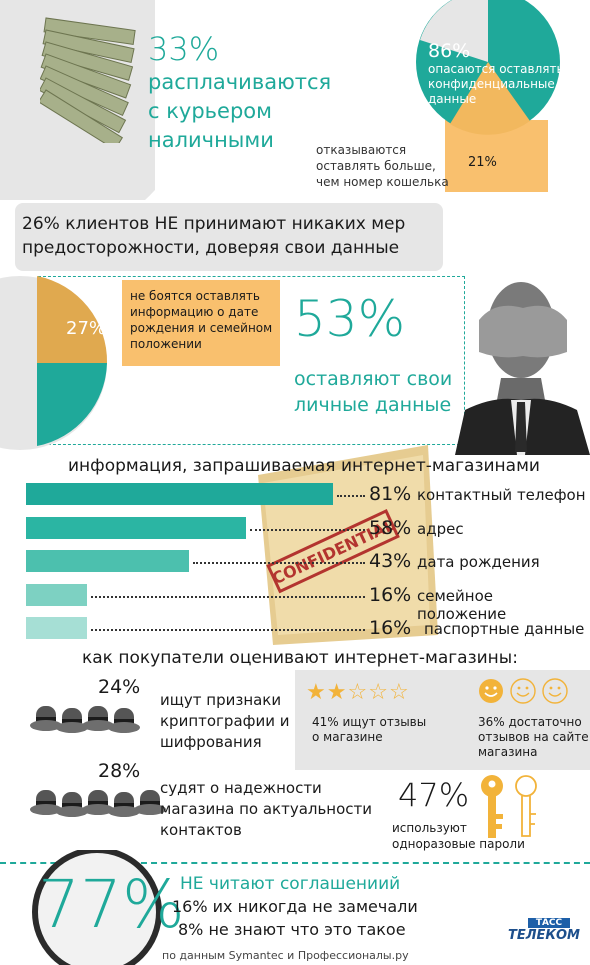  I want to click on hats-2-percent: 28%, so click(119, 771).